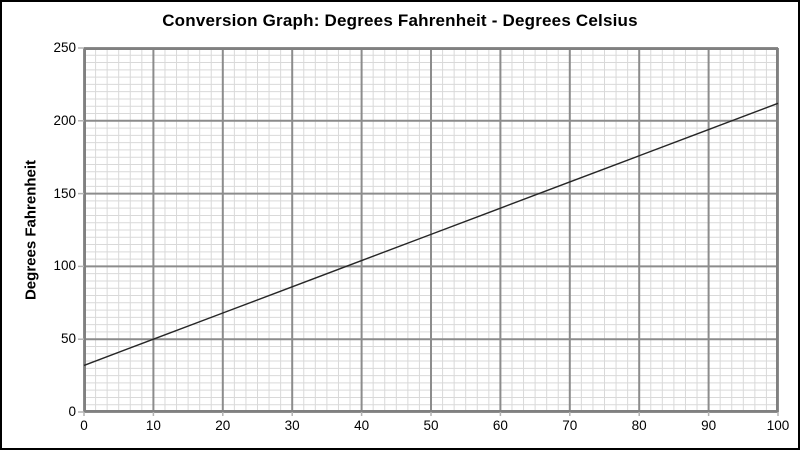 This screenshot has height=450, width=800. I want to click on x-tick-label: 0, so click(84, 425).